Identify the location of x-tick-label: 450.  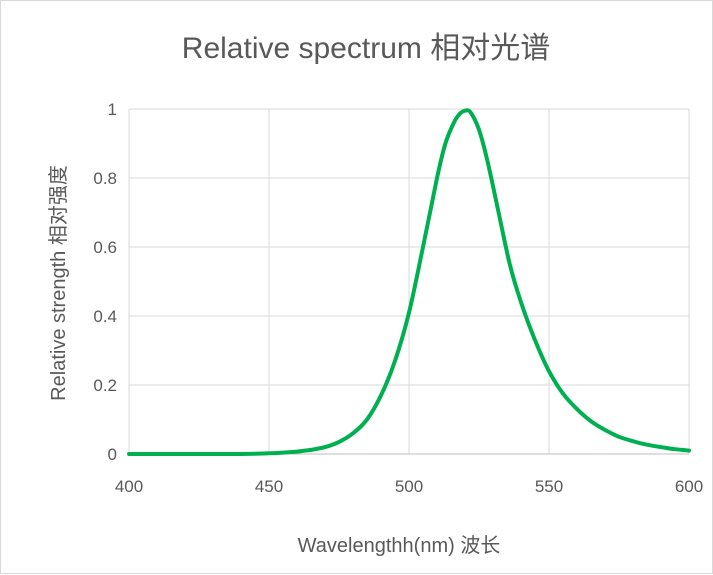
(269, 486).